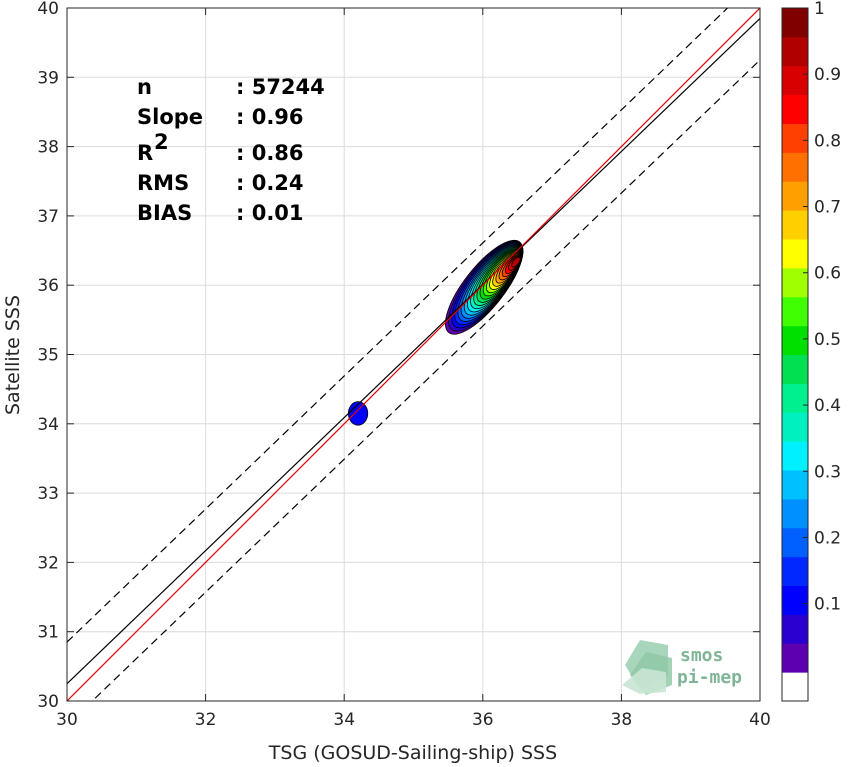  What do you see at coordinates (48, 494) in the screenshot?
I see `y-tick-label: 33` at bounding box center [48, 494].